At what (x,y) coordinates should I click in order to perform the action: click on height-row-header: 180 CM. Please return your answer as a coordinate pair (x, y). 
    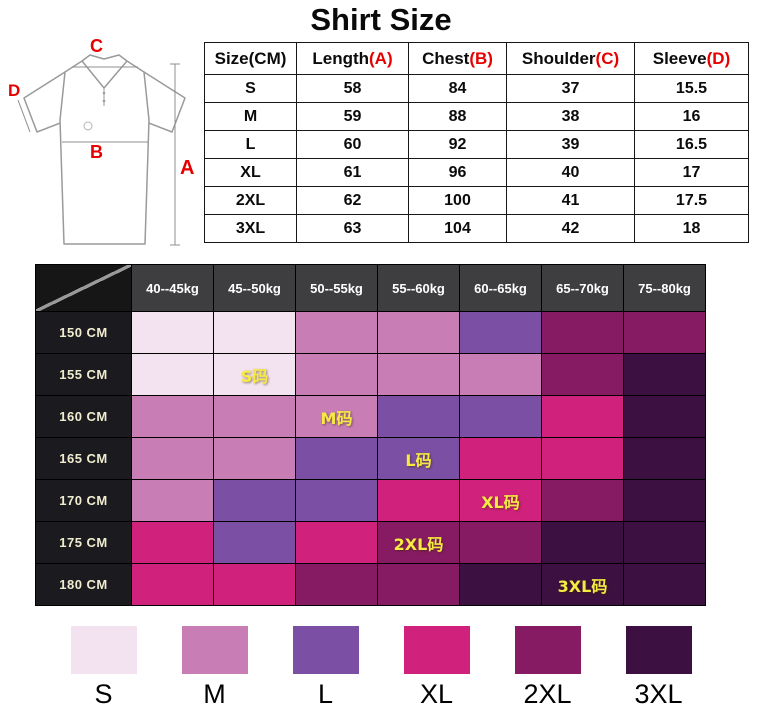
    Looking at the image, I should click on (83, 584).